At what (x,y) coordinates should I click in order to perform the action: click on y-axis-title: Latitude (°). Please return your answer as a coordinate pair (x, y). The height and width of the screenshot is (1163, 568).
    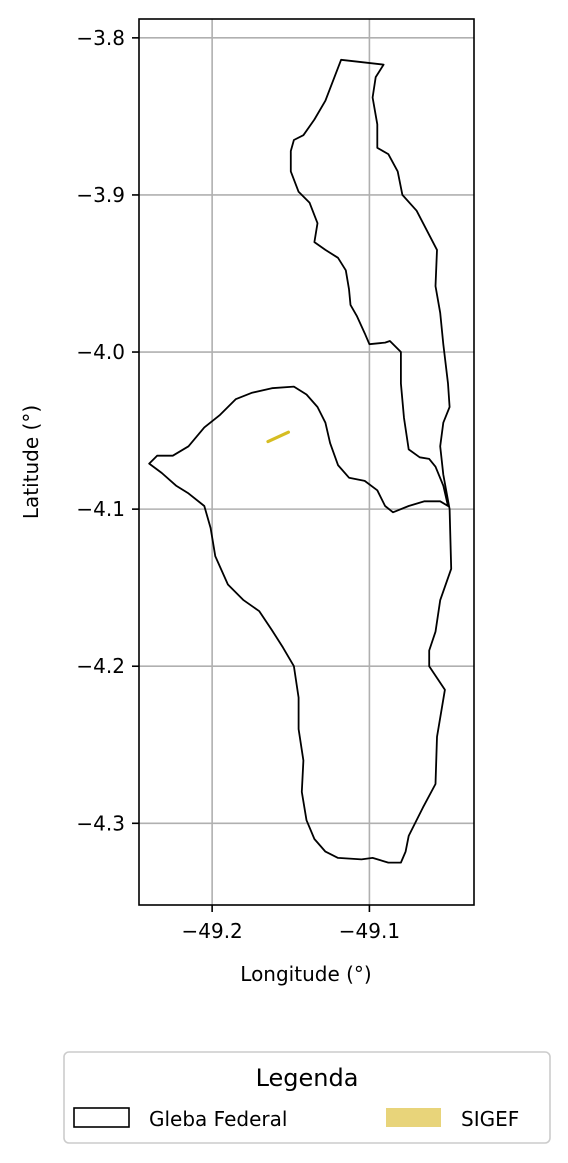
    Looking at the image, I should click on (31, 462).